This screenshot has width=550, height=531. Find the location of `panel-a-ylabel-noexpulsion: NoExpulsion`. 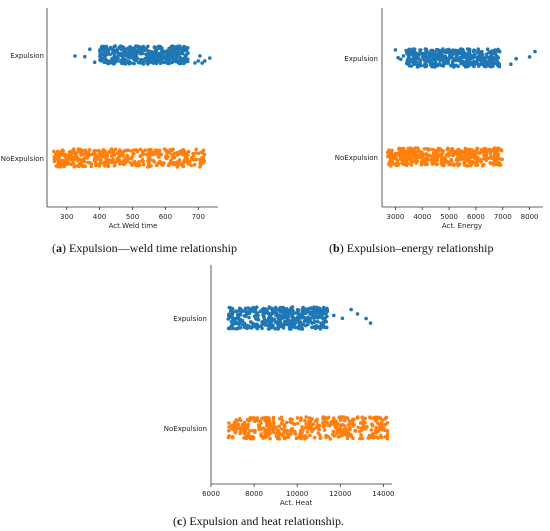

panel-a-ylabel-noexpulsion: NoExpulsion is located at coordinates (22, 159).